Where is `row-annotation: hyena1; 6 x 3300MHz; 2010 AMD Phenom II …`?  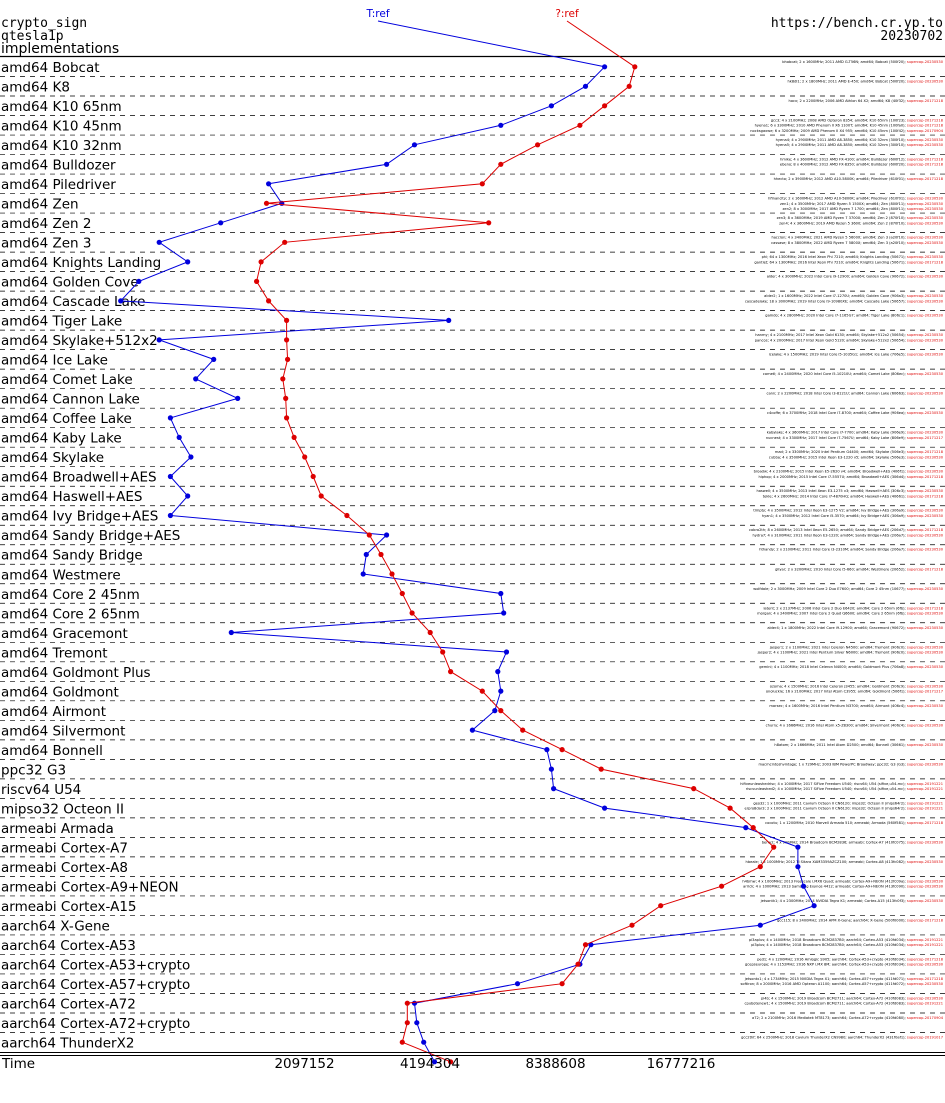 row-annotation: hyena1; 6 x 3300MHz; 2010 AMD Phenom II … is located at coordinates (849, 126).